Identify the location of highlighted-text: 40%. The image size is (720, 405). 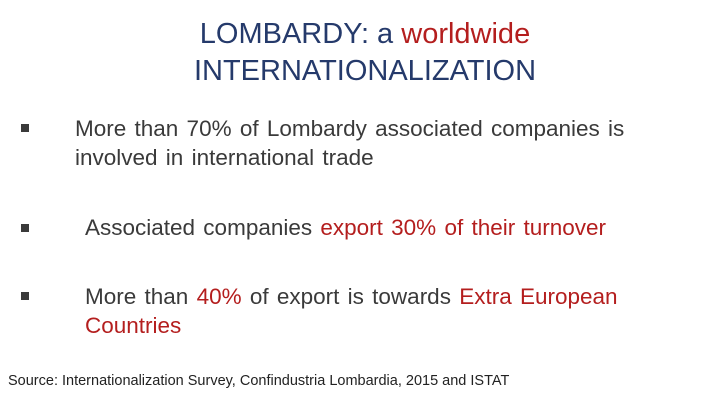
(219, 296).